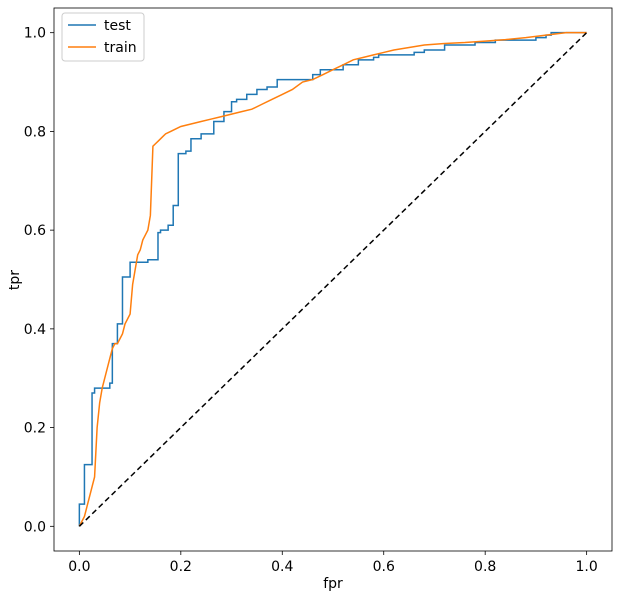 The width and height of the screenshot is (619, 597). I want to click on x-tick-label: 0.4, so click(282, 567).